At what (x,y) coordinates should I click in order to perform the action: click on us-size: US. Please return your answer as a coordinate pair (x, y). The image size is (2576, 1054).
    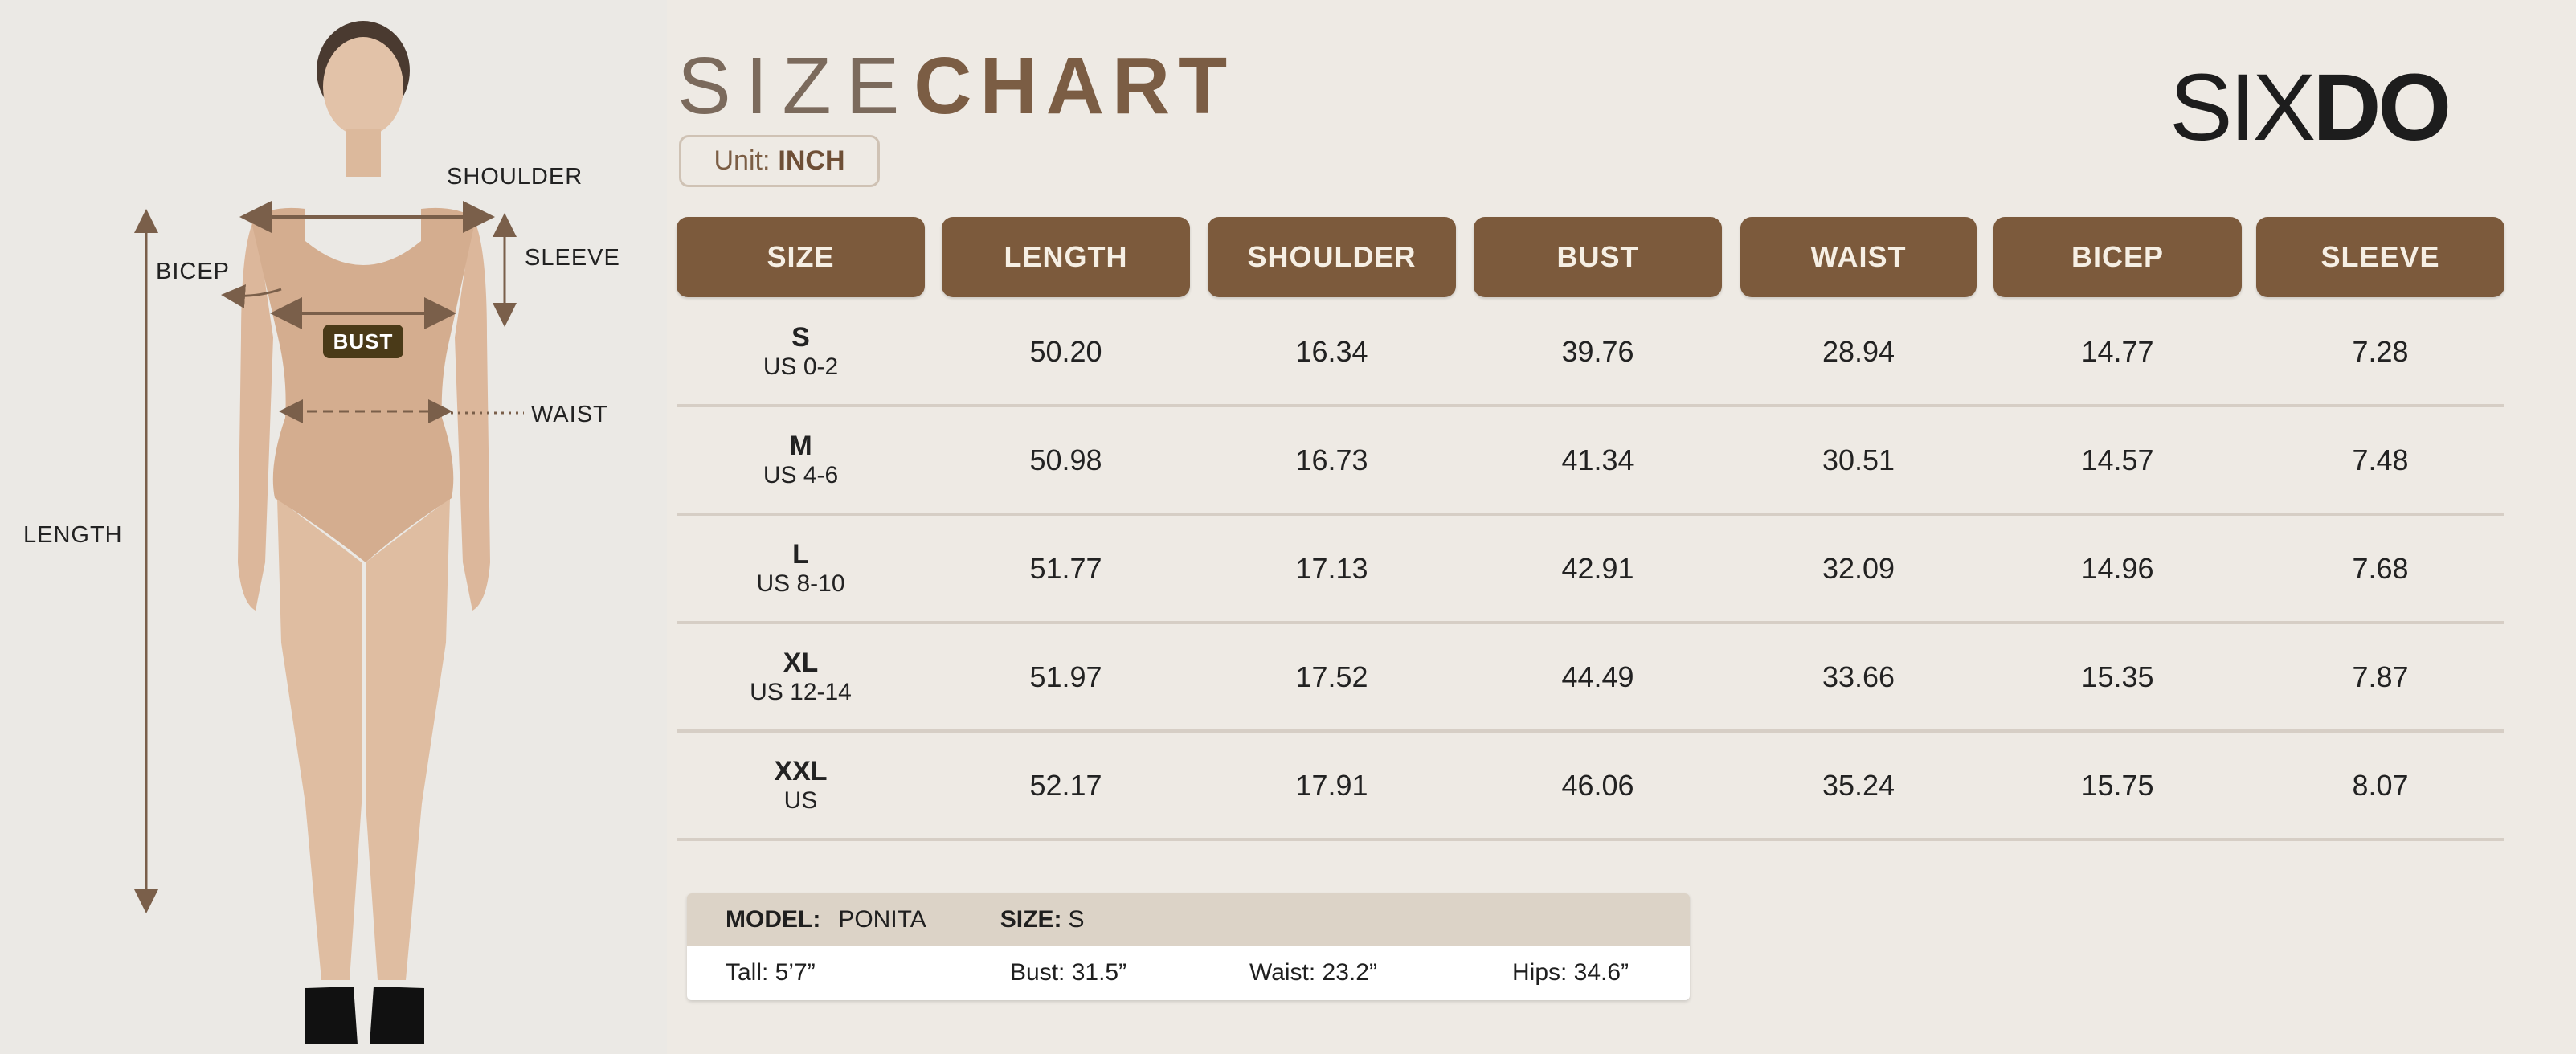
    Looking at the image, I should click on (801, 800).